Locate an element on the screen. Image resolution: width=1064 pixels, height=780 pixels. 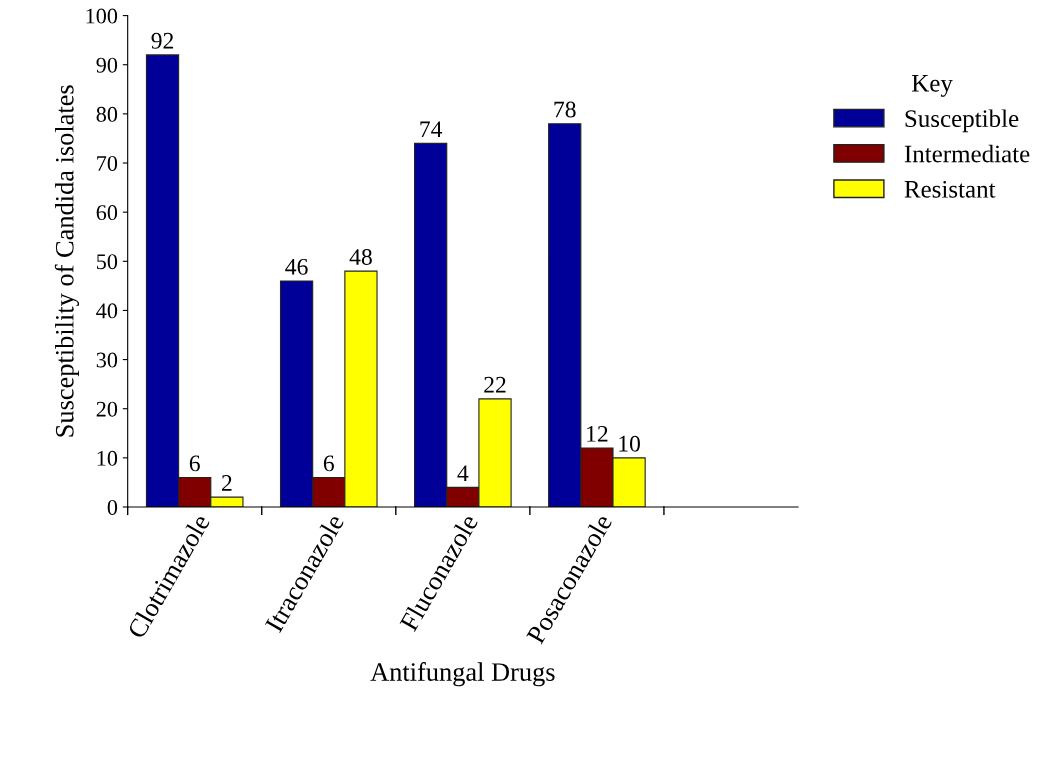
data-label: 10 is located at coordinates (629, 443).